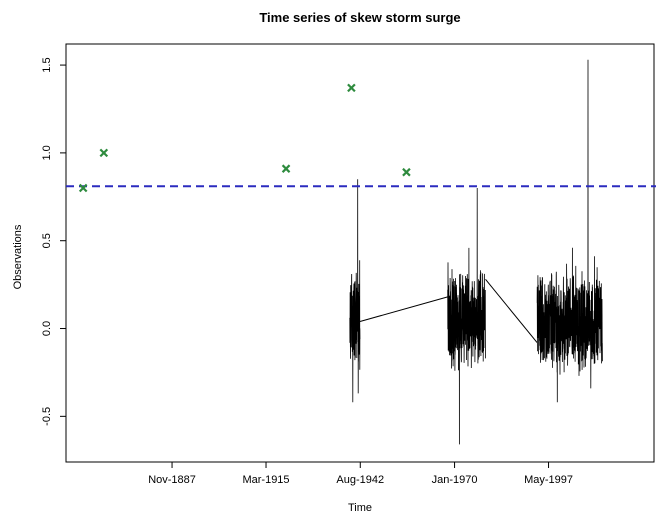 The image size is (656, 512). I want to click on x-tick-label: Nov-1887, so click(172, 480).